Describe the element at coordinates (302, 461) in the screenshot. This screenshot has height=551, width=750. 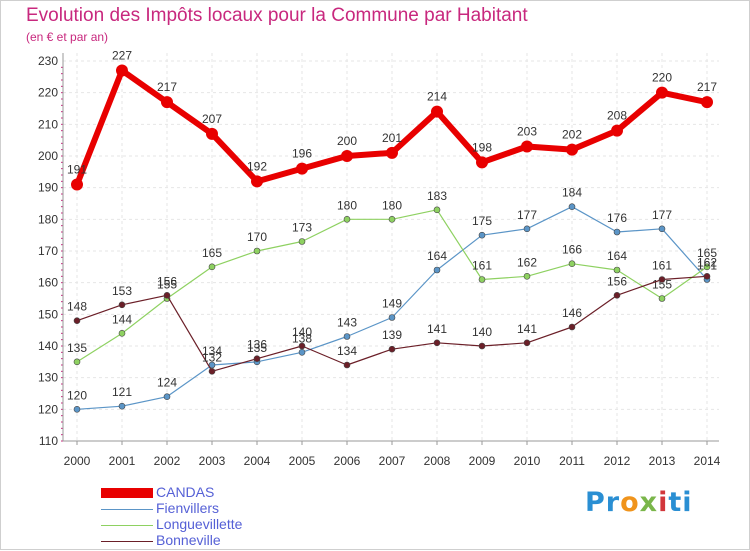
I see `x-tick-label: 2005` at that location.